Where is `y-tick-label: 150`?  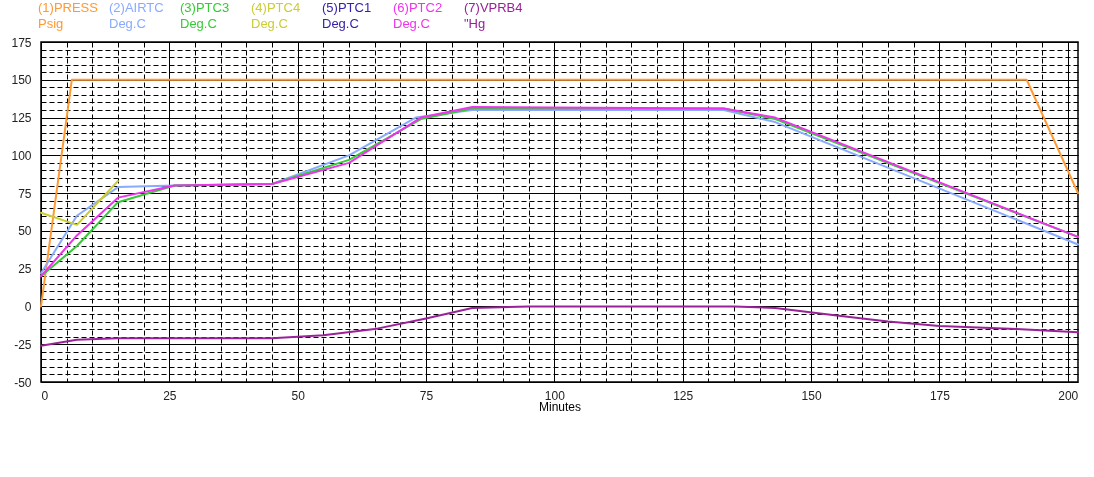 y-tick-label: 150 is located at coordinates (21, 80).